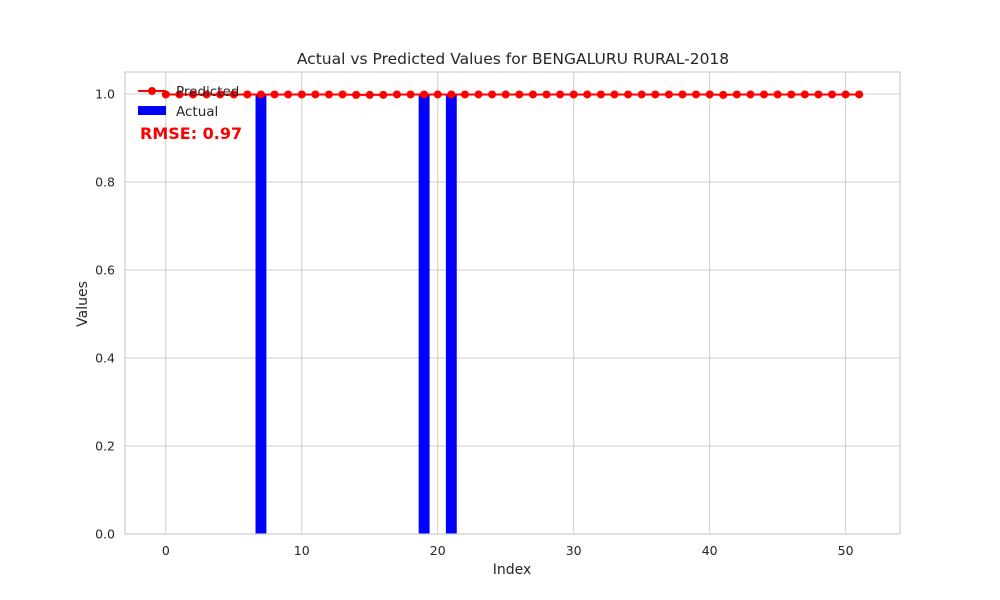 This screenshot has width=1000, height=600. What do you see at coordinates (846, 550) in the screenshot?
I see `x-tick-label: 50` at bounding box center [846, 550].